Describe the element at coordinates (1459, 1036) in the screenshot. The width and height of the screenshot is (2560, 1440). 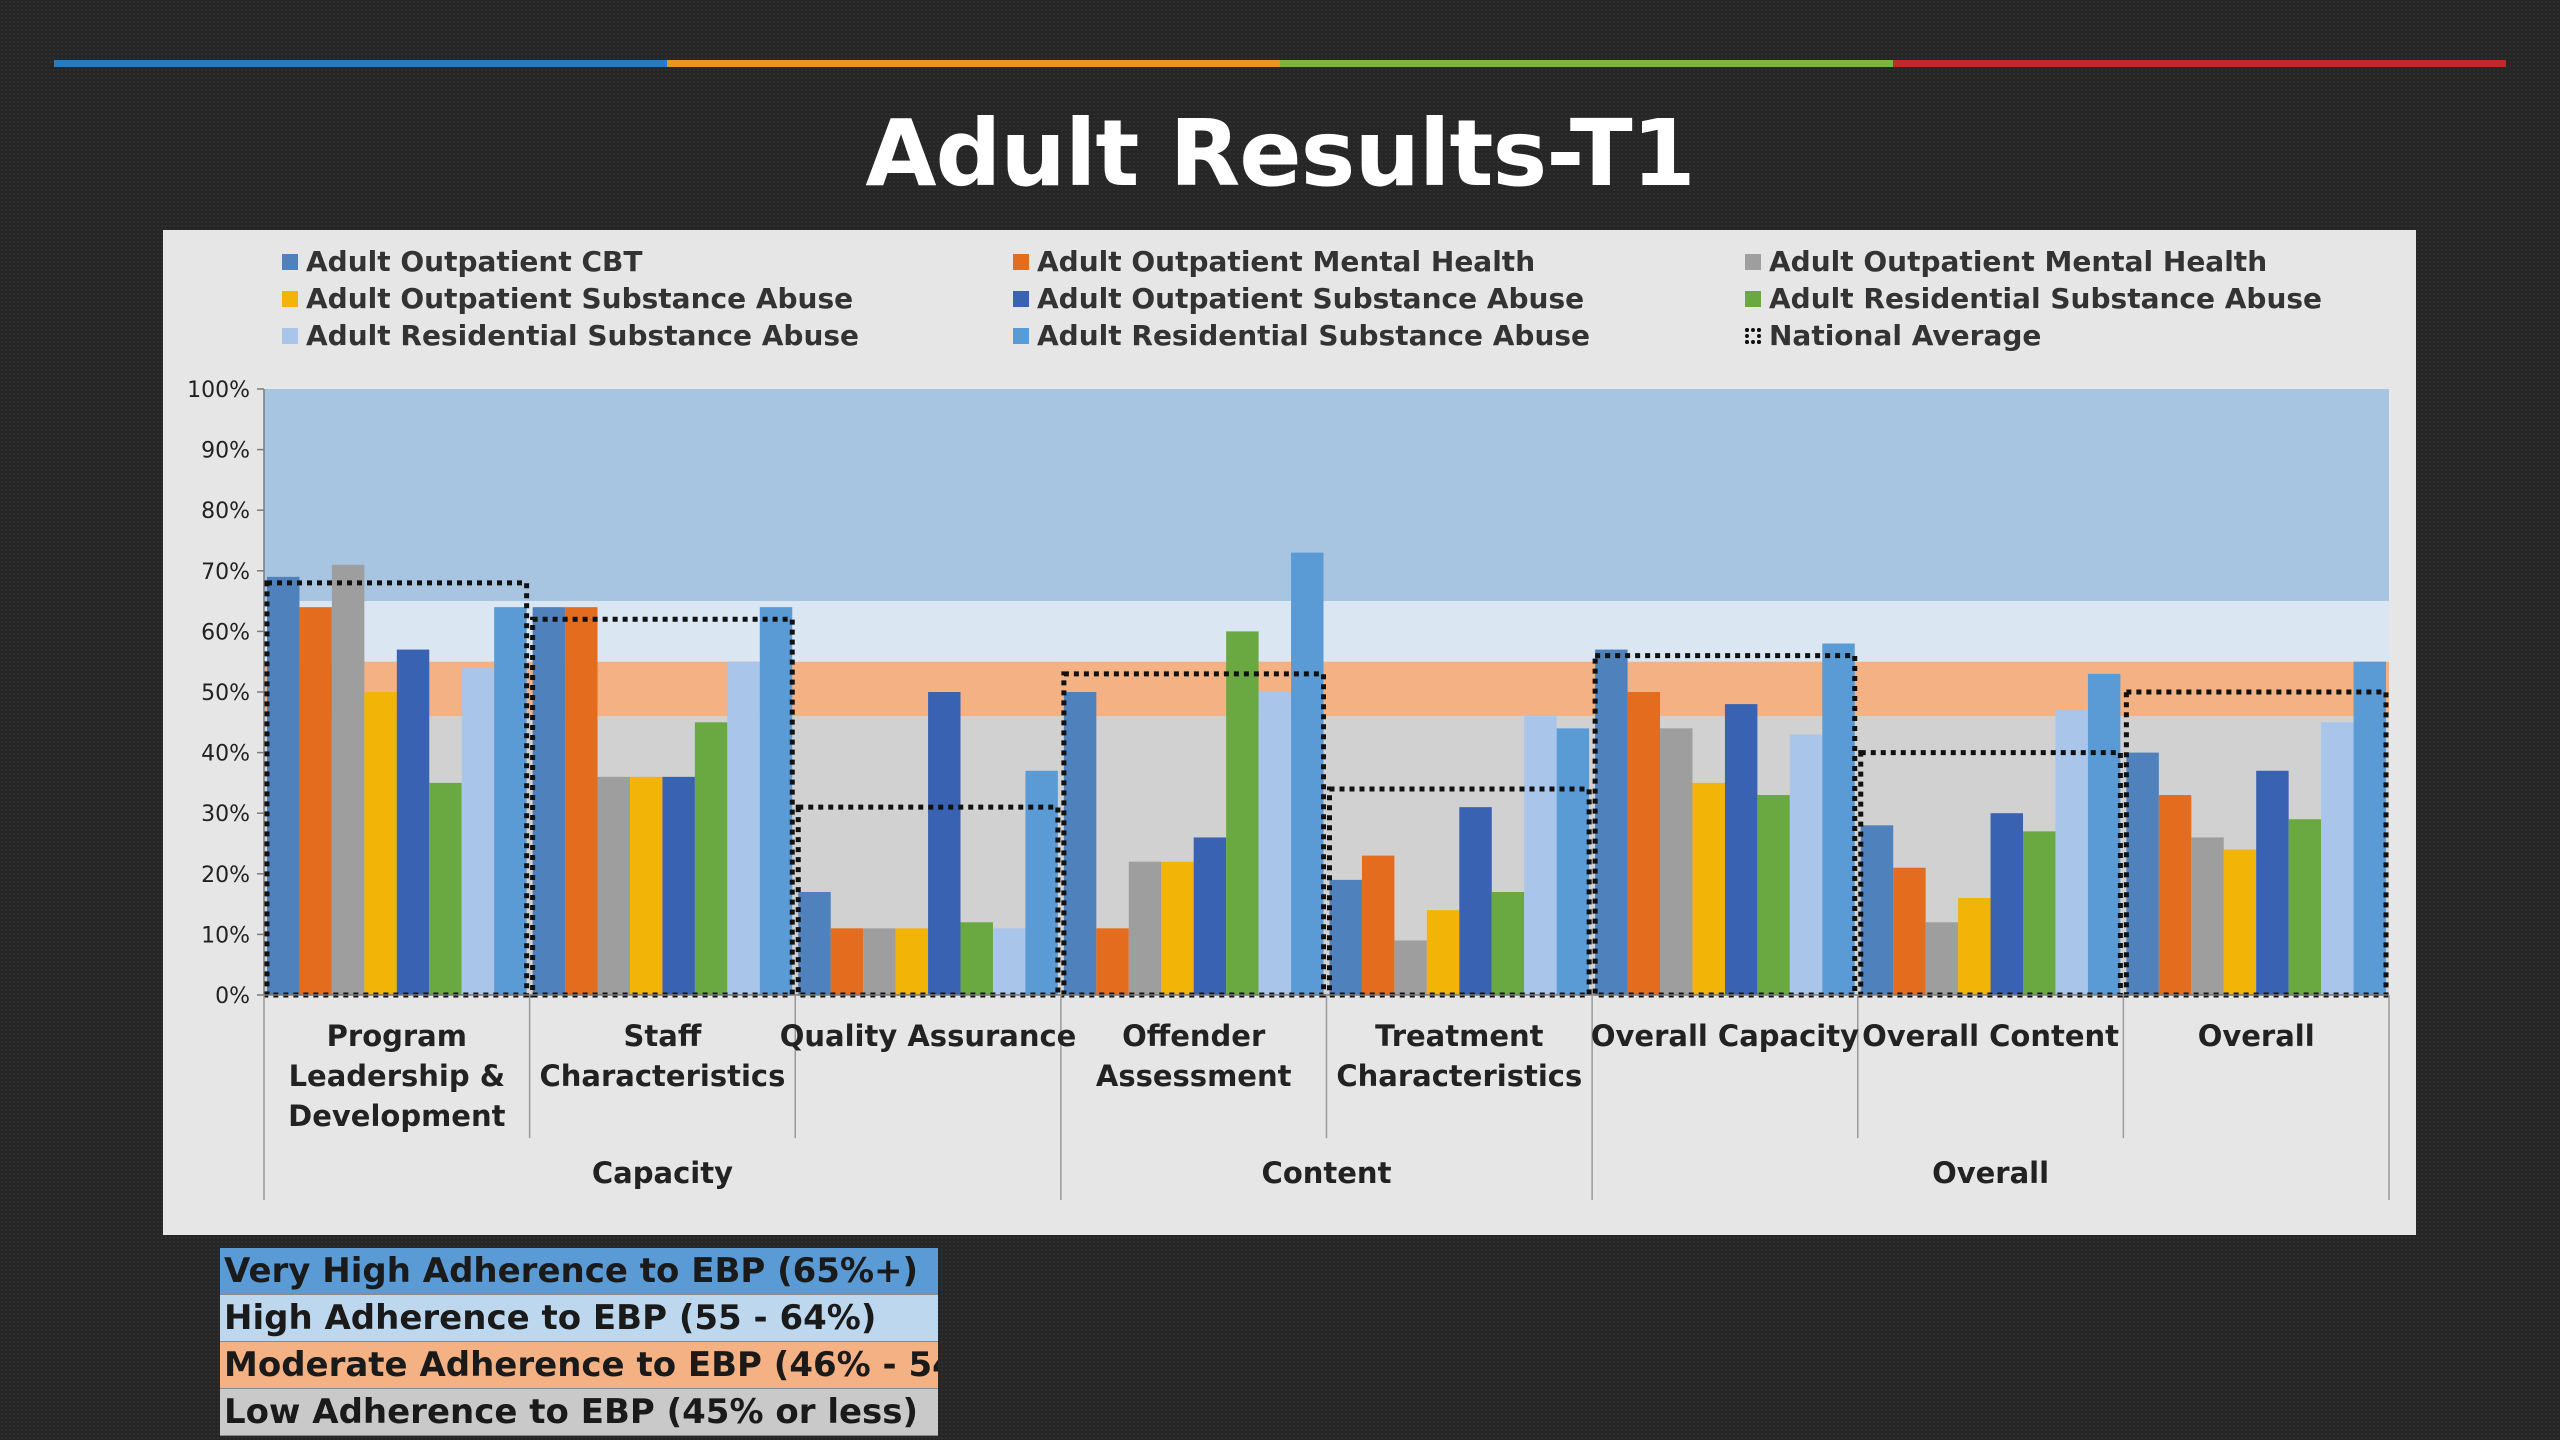
I see `category-label: Treatment` at that location.